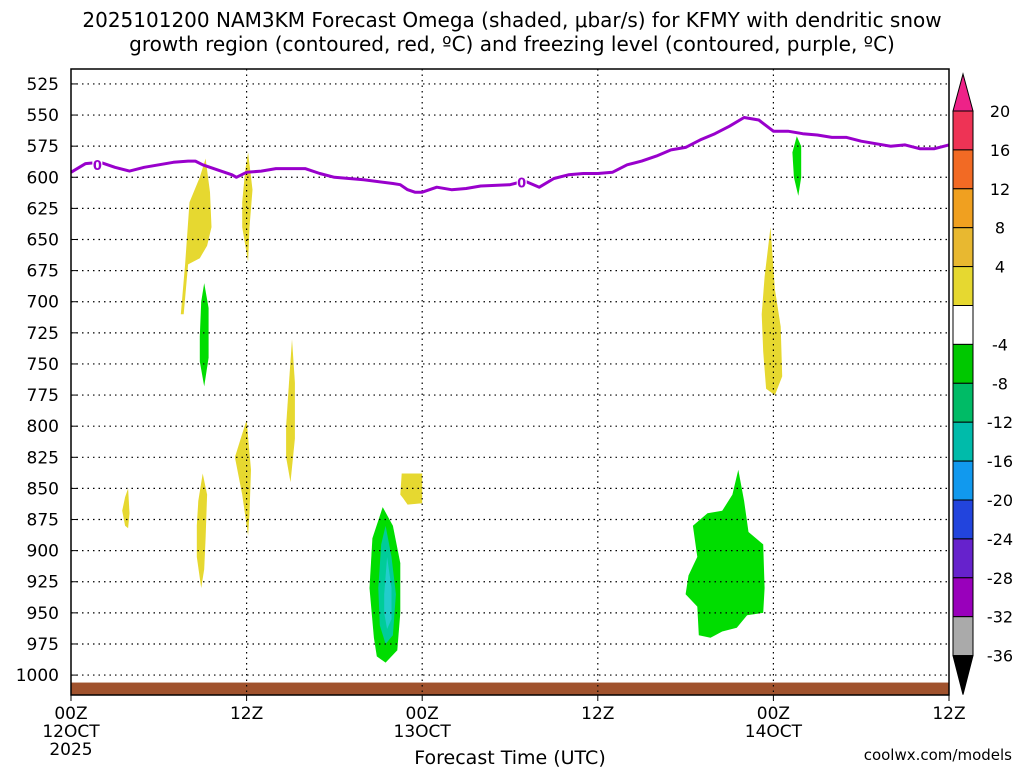 This screenshot has width=1024, height=772. I want to click on freezing-level-line, so click(510, 155).